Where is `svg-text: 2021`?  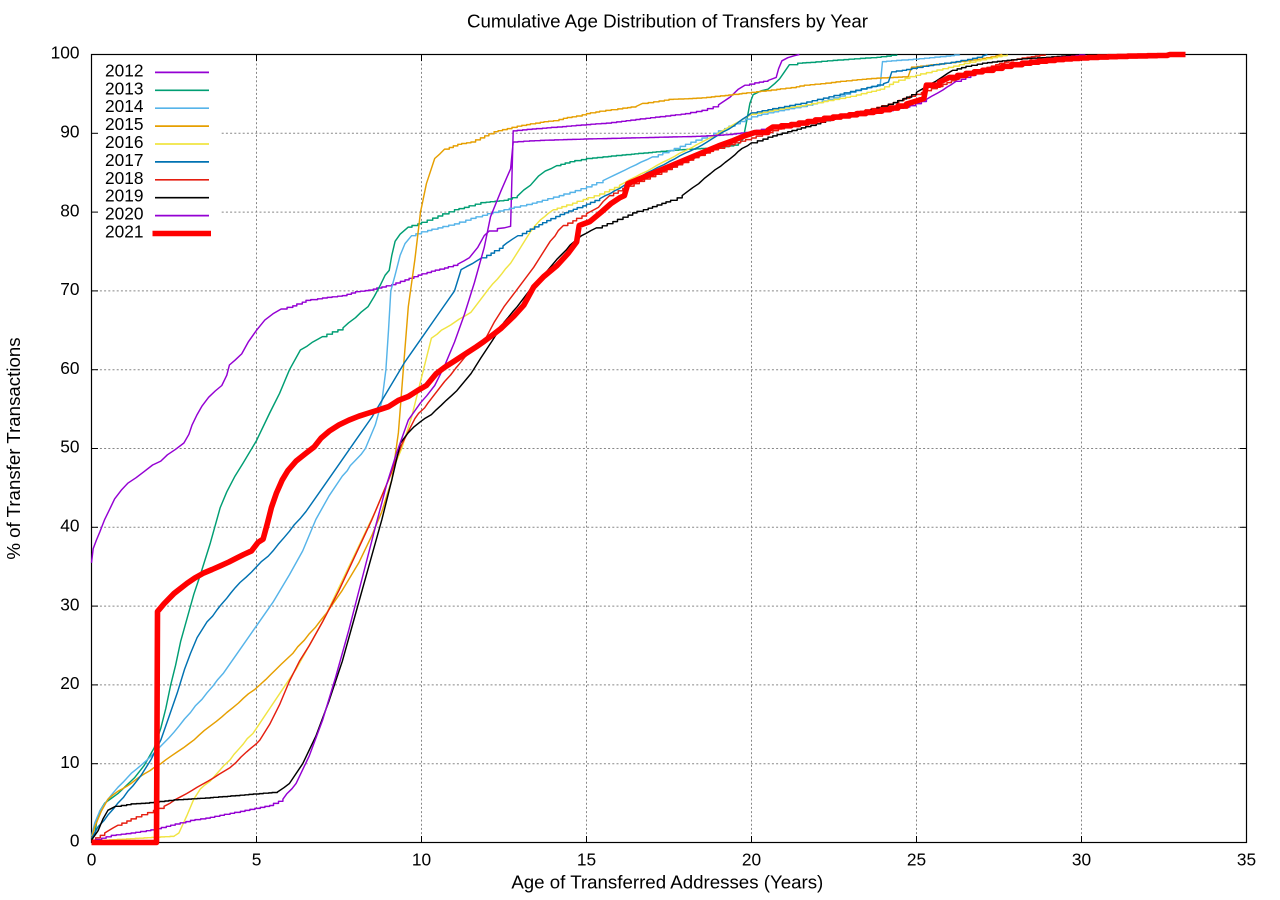 svg-text: 2021 is located at coordinates (124, 232).